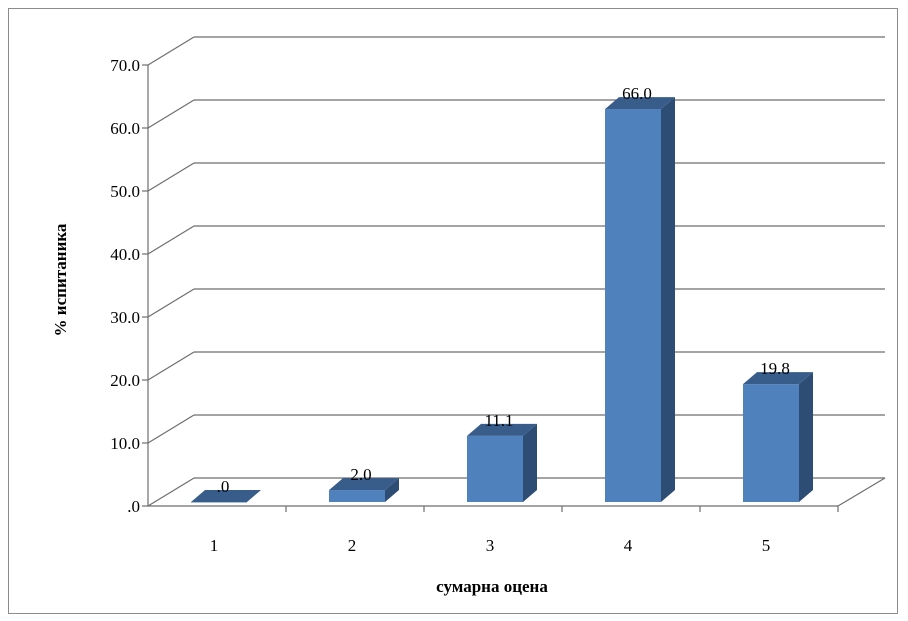  Describe the element at coordinates (214, 545) in the screenshot. I see `x-tick-label: 1` at that location.